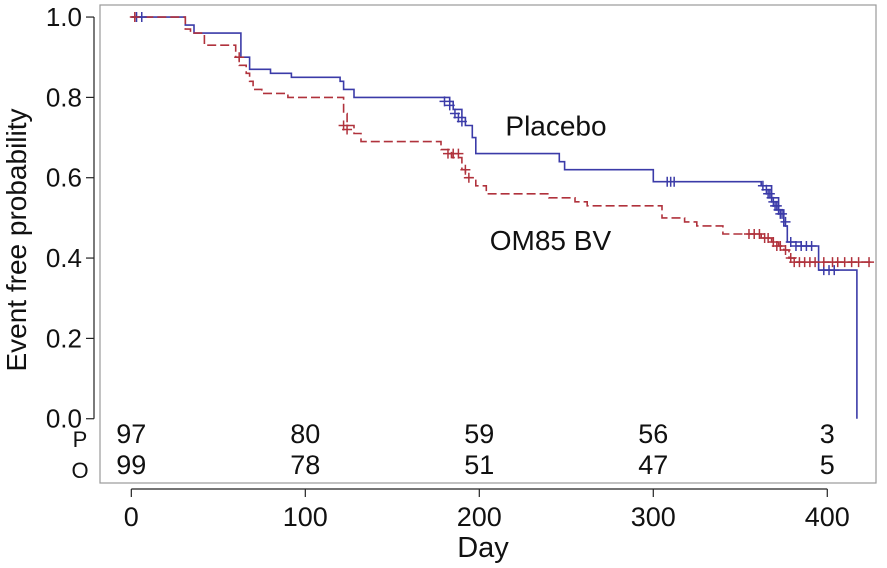 The width and height of the screenshot is (887, 568). What do you see at coordinates (64, 258) in the screenshot?
I see `y-tick-label: 0.4` at bounding box center [64, 258].